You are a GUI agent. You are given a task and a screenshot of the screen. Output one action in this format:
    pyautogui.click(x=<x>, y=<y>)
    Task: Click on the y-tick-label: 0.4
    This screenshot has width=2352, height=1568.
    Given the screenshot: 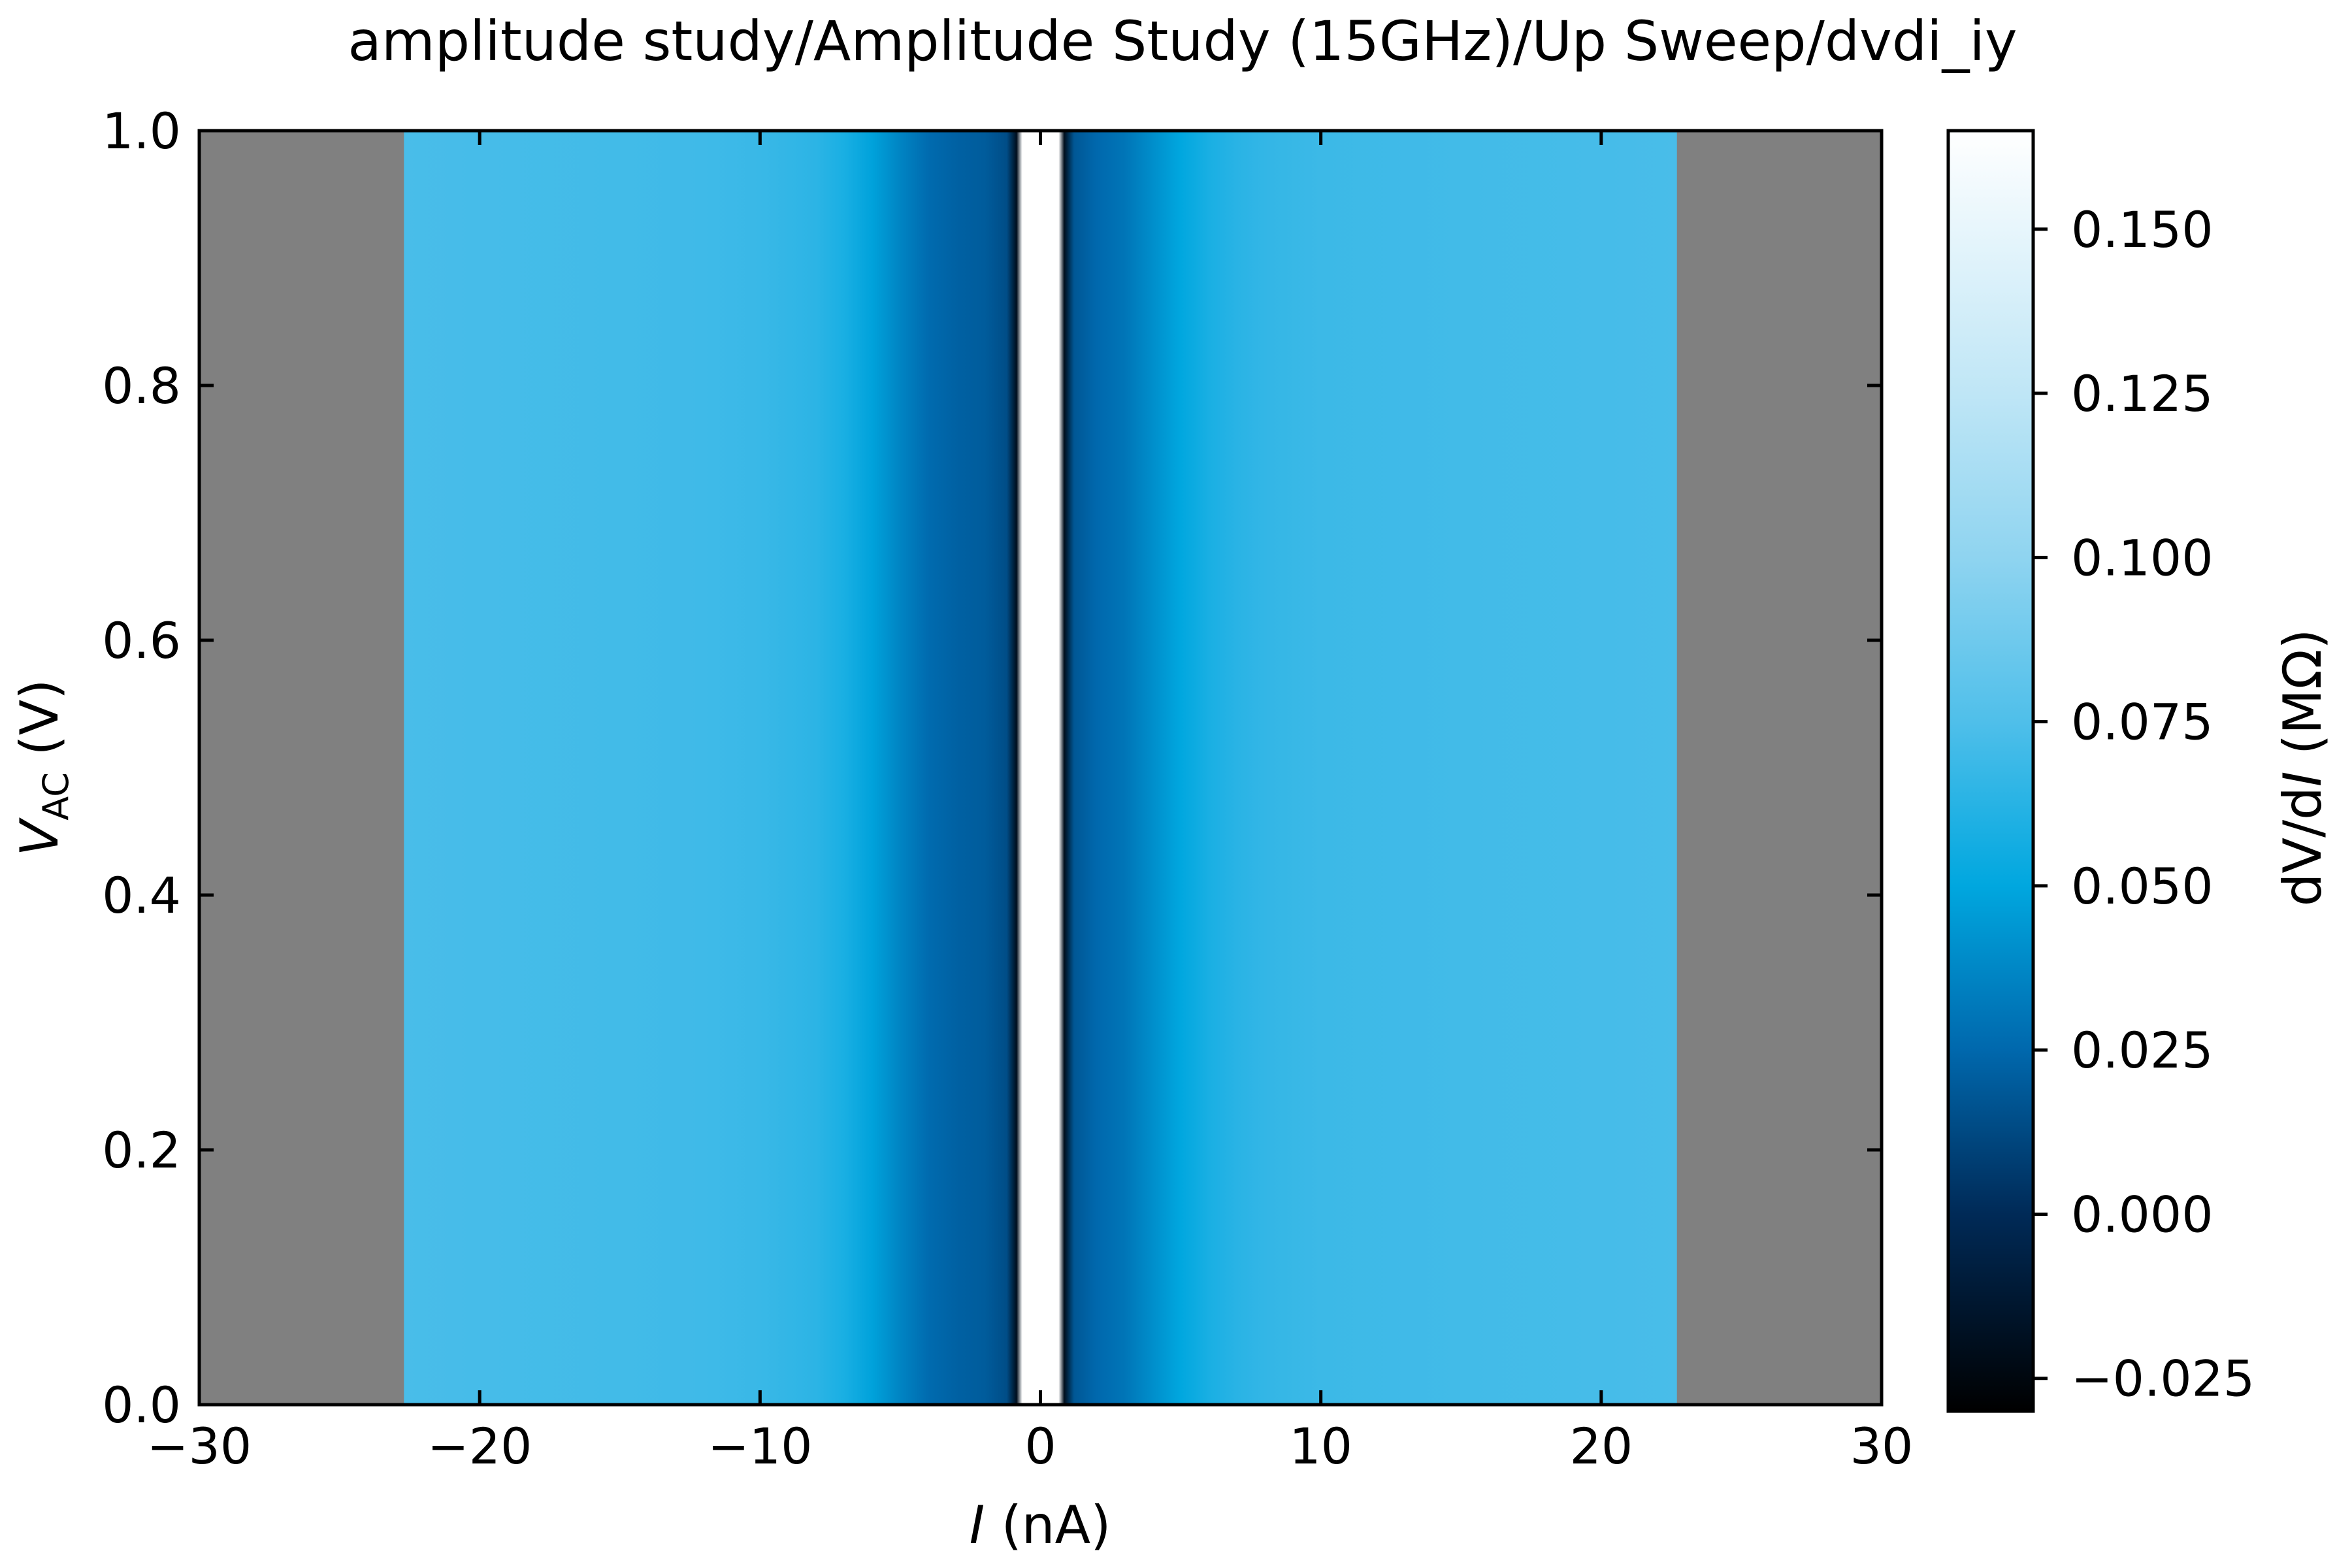 What is the action you would take?
    pyautogui.click(x=141, y=895)
    